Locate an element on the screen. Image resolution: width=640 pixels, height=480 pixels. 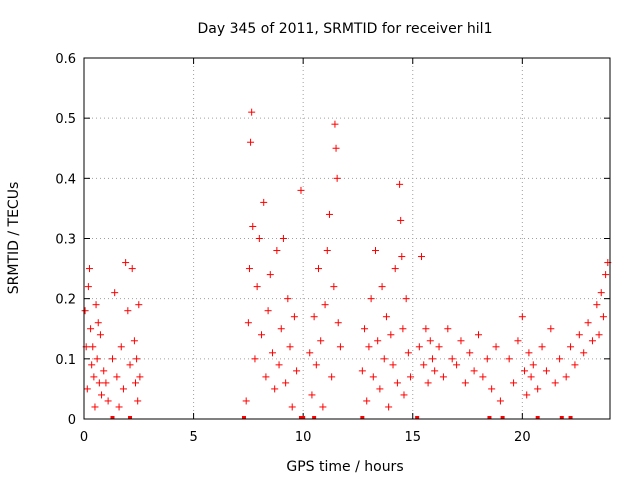
x-tick-label: 0 is located at coordinates (84, 437).